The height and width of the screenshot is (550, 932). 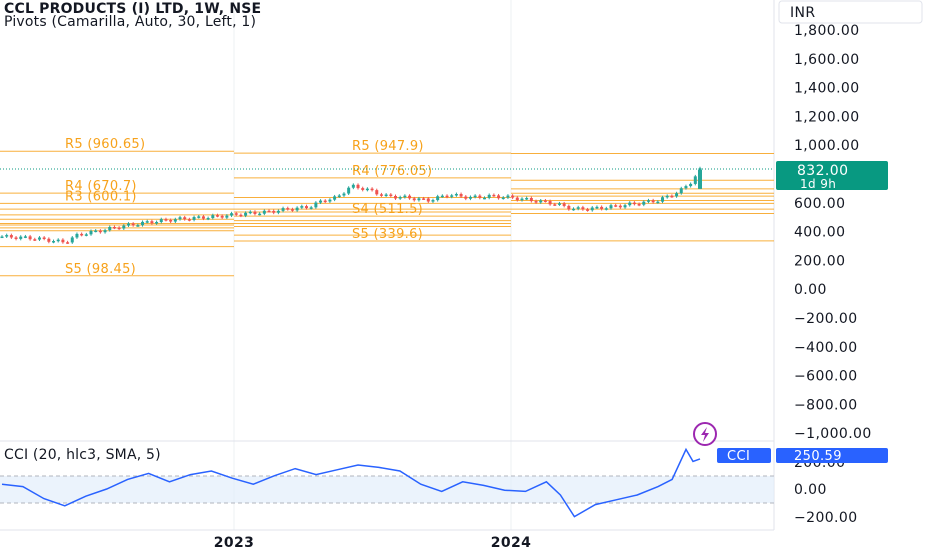 I want to click on pivot-level-label: S5 (98.45), so click(x=100, y=269).